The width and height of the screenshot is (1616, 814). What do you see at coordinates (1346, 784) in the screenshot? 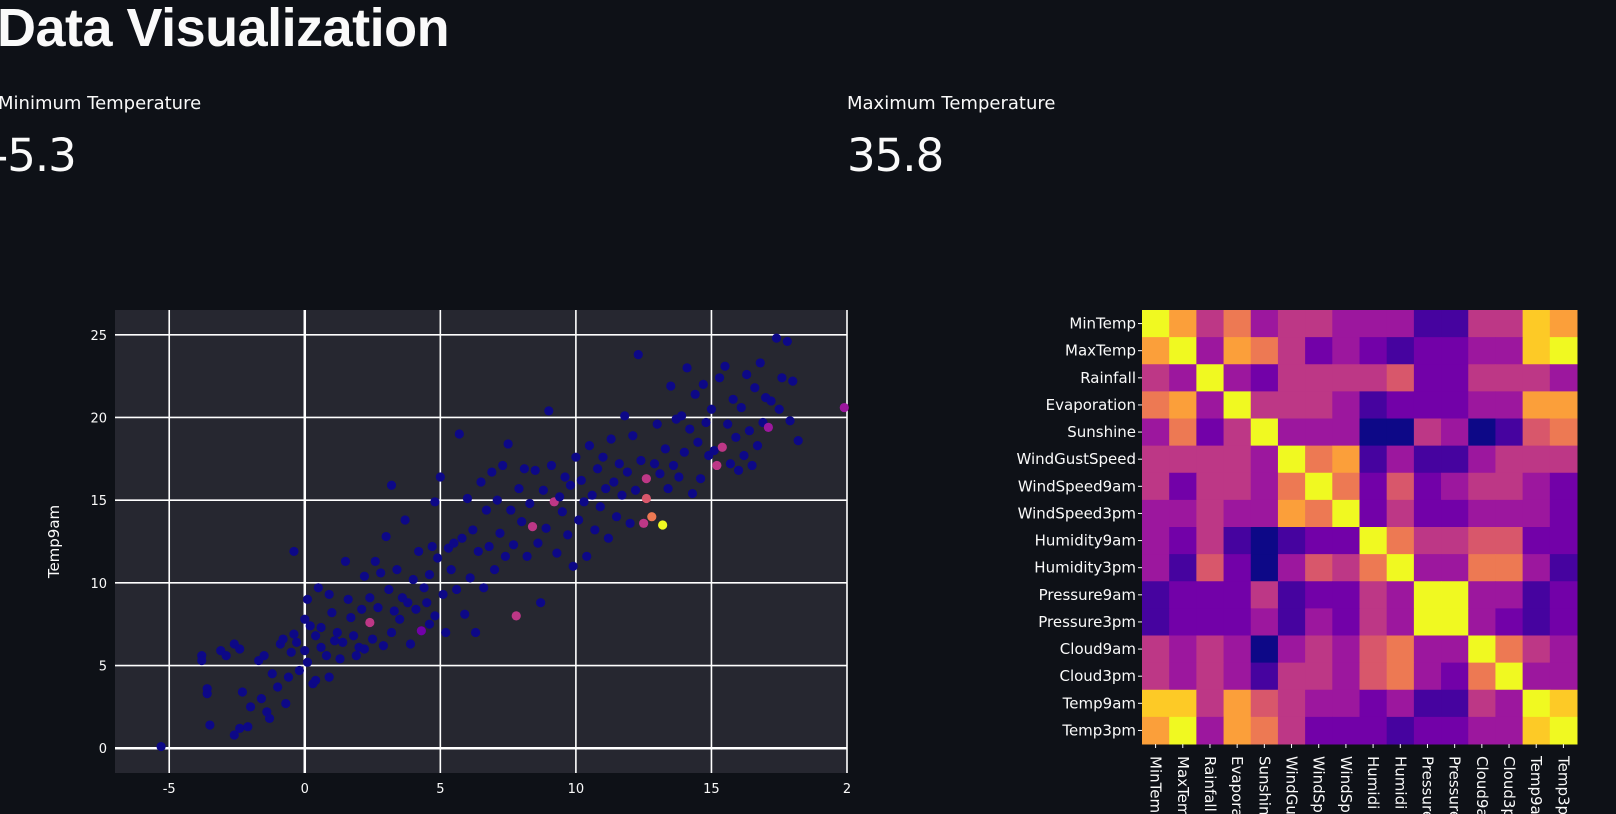
I see `heatmap-column-label: WindSp` at bounding box center [1346, 784].